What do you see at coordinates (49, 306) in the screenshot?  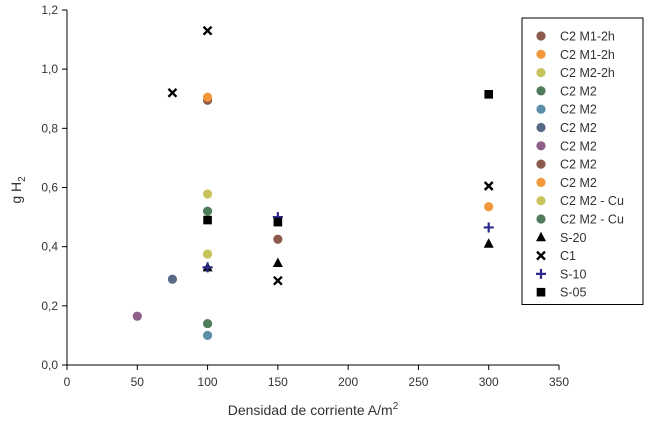 I see `y-tick-label: 0,2` at bounding box center [49, 306].